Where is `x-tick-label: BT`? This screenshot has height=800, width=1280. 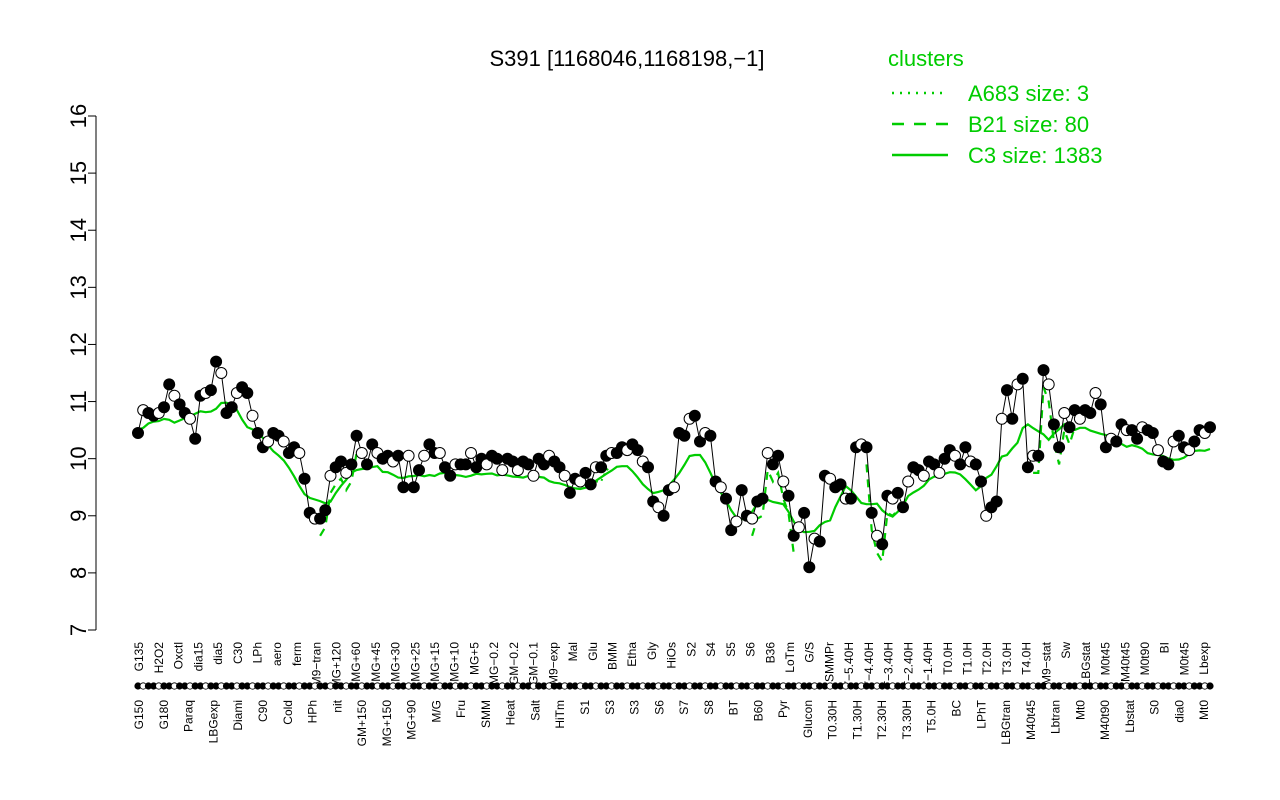
x-tick-label: BT is located at coordinates (734, 707).